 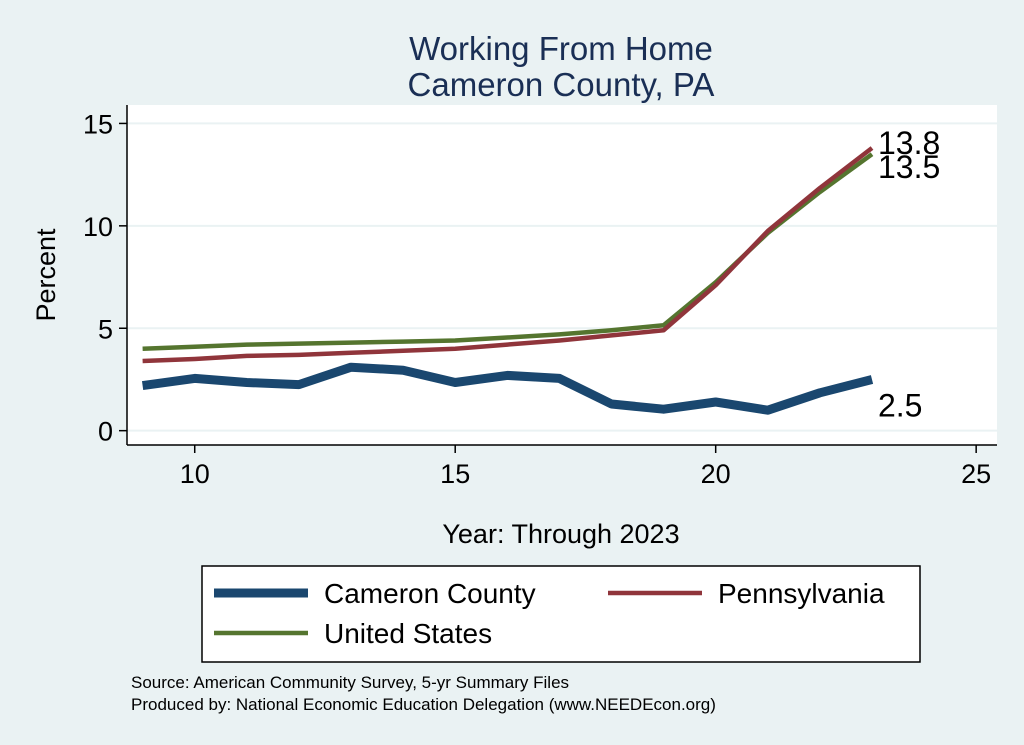 What do you see at coordinates (98, 227) in the screenshot?
I see `y-tick-label: 10` at bounding box center [98, 227].